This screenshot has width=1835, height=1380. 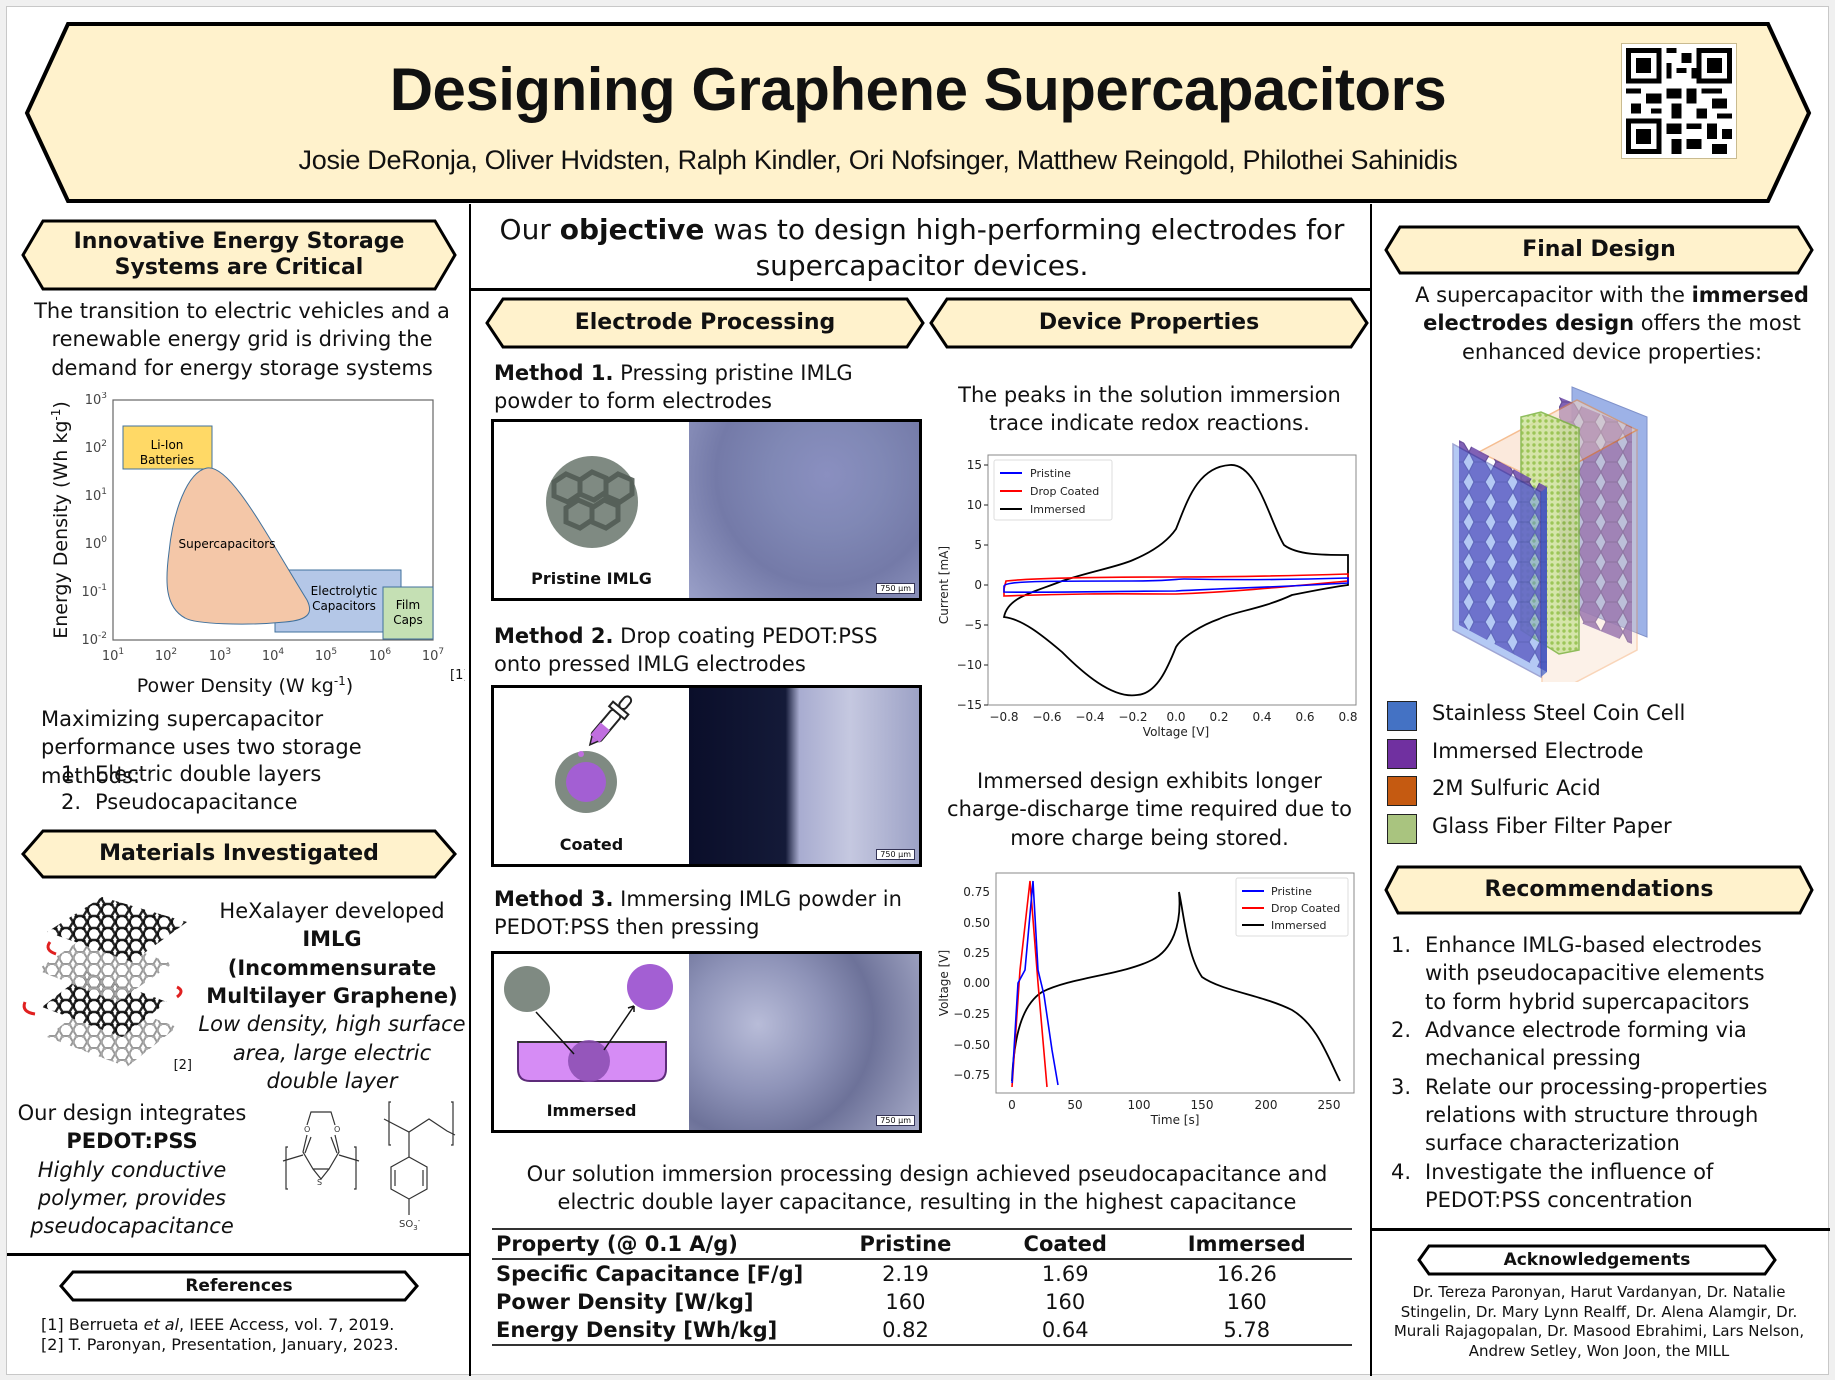 I want to click on svg-text: −0.25, so click(x=971, y=1014).